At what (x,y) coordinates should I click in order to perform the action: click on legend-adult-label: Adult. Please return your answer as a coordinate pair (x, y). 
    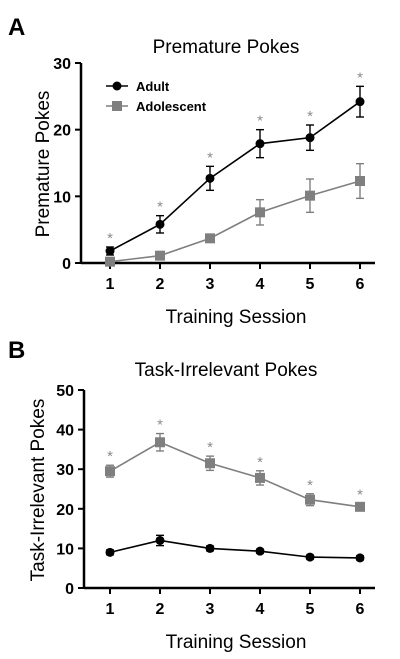
    Looking at the image, I should click on (153, 86).